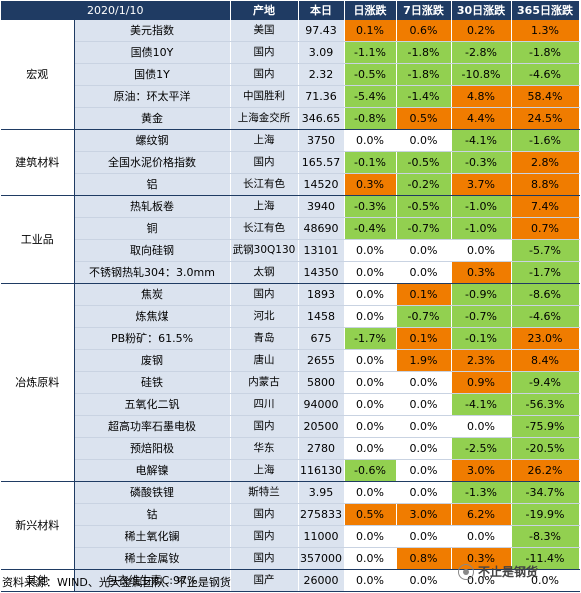 Image resolution: width=581 pixels, height=593 pixels. Describe the element at coordinates (545, 228) in the screenshot. I see `change-d365-cell: 0.7%` at that location.